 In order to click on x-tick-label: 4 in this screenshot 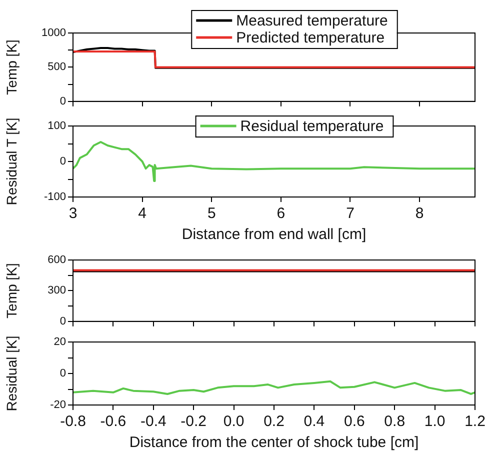, I will do `click(142, 213)`.